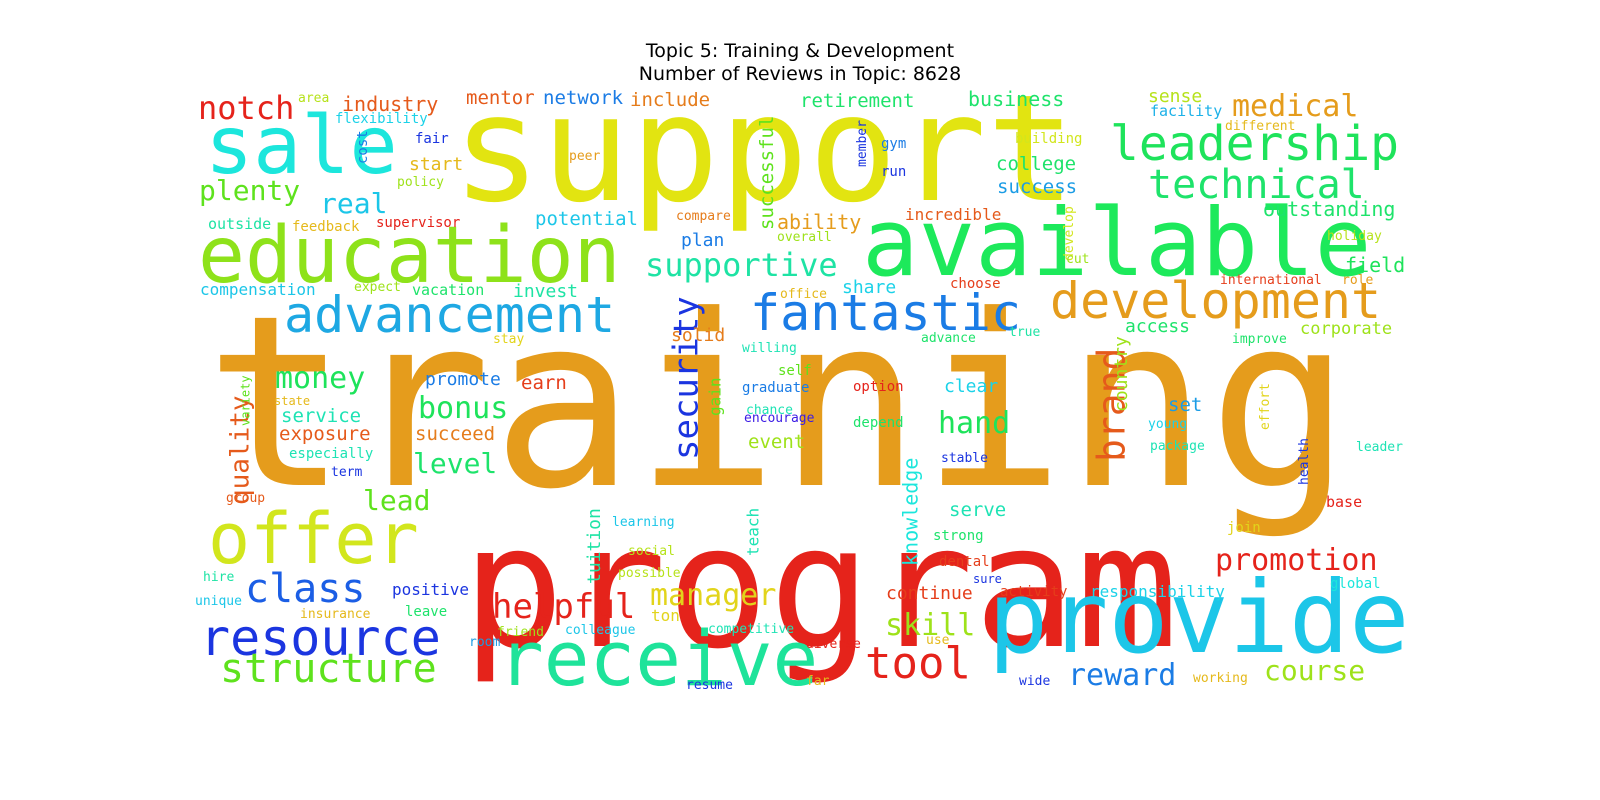 The height and width of the screenshot is (800, 1600). Describe the element at coordinates (1077, 259) in the screenshot. I see `word-cut: cut` at that location.